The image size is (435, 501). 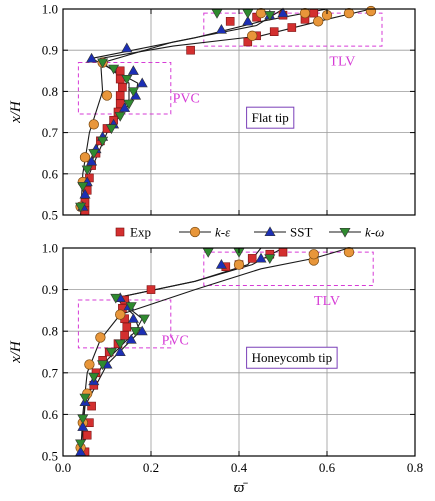 What do you see at coordinates (288, 268) in the screenshot?
I see `annotation-box-tlv` at bounding box center [288, 268].